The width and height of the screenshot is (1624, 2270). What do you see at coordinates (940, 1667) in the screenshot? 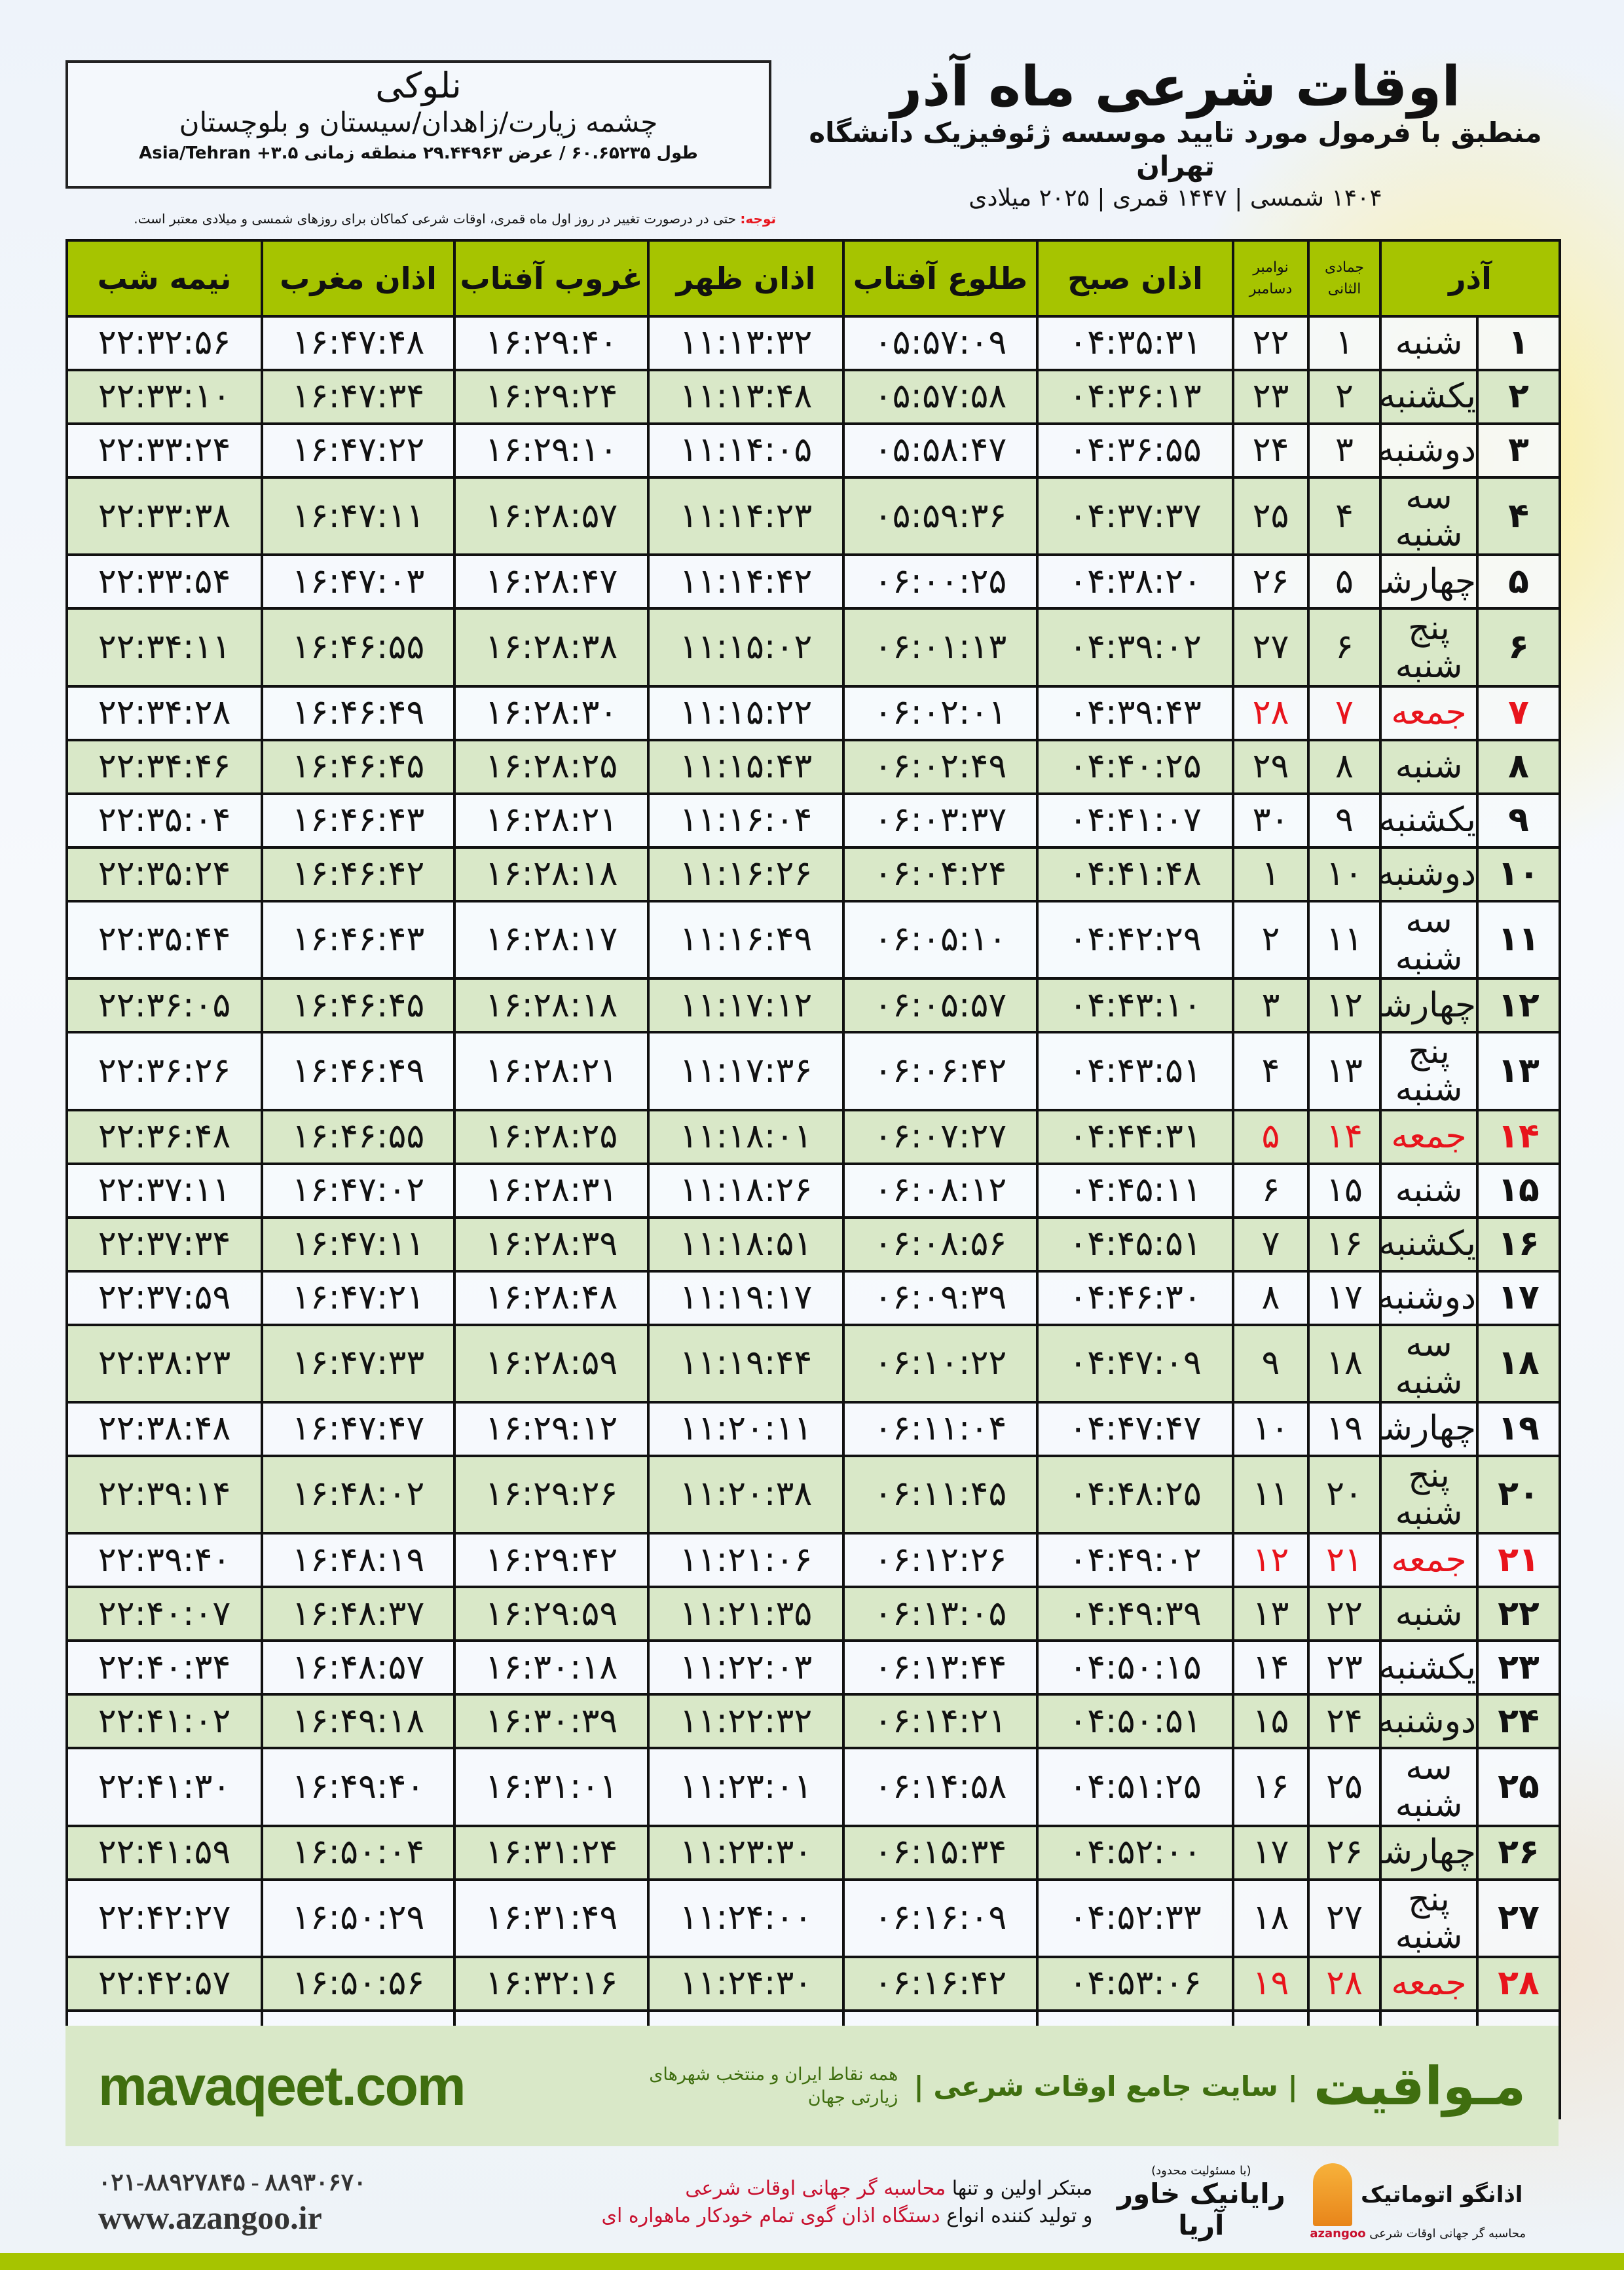
I see `sunrise-cell: ۰۶:۱۳:۴۴` at bounding box center [940, 1667].